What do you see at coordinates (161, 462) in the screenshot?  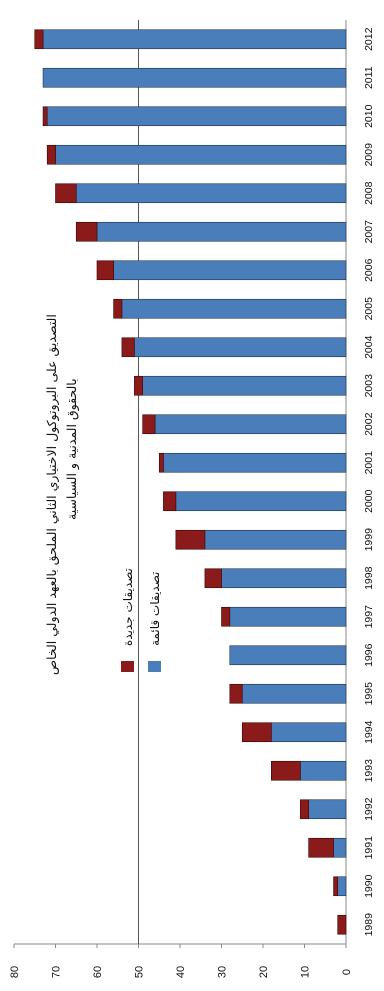 I see `bar-new-2001` at bounding box center [161, 462].